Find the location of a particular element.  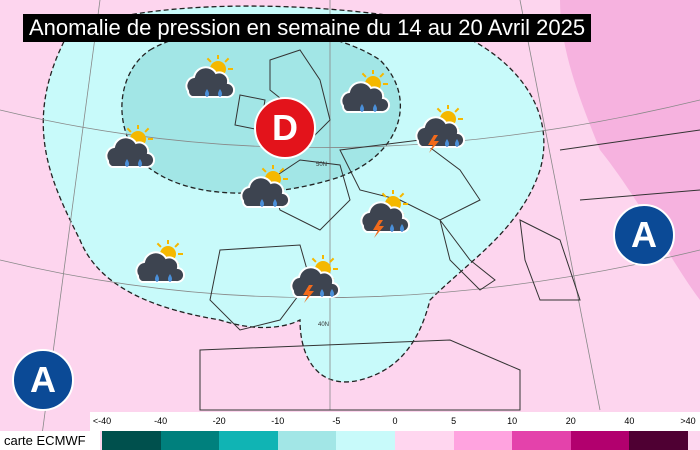

legend-tick: >40 is located at coordinates (688, 421).